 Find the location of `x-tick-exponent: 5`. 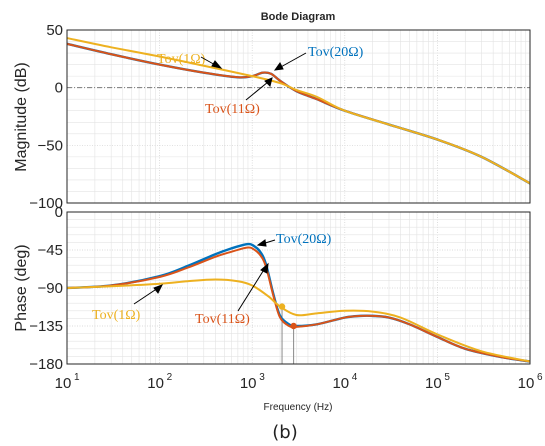

x-tick-exponent: 5 is located at coordinates (447, 377).